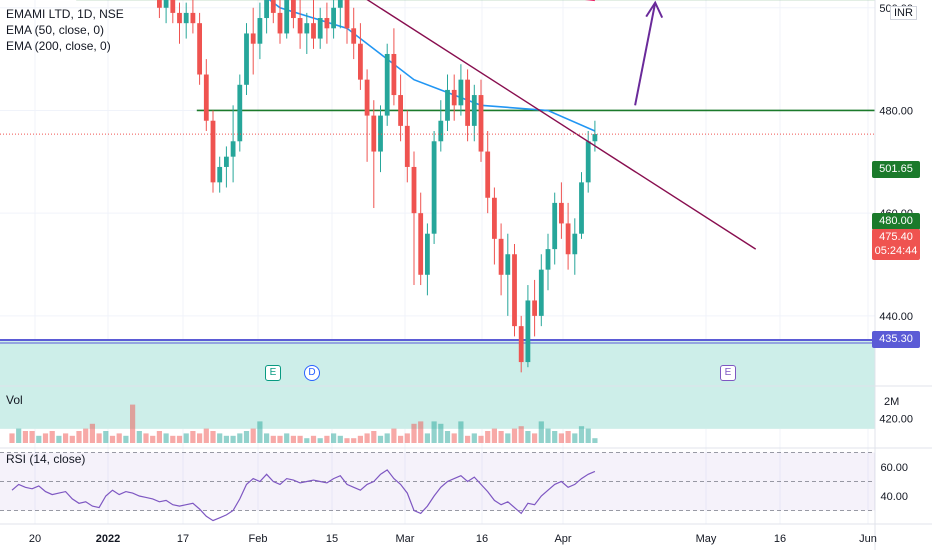 The width and height of the screenshot is (932, 550). I want to click on time-tick: Feb, so click(258, 539).